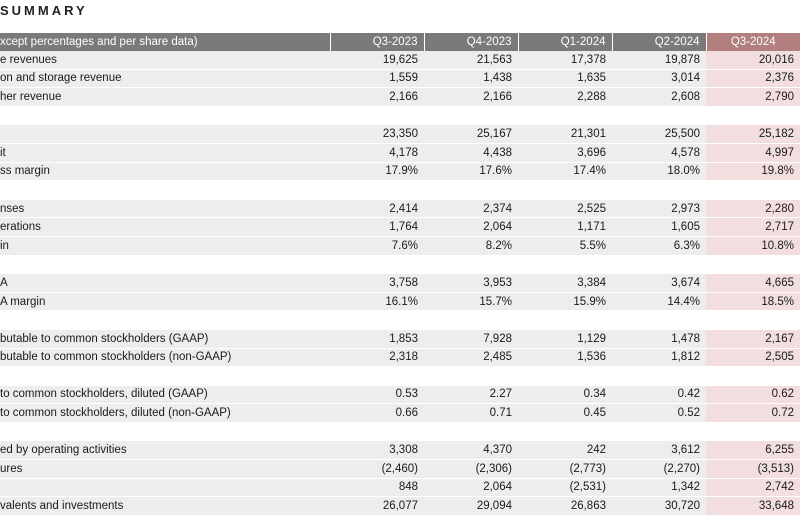  Describe the element at coordinates (565, 97) in the screenshot. I see `value-cell: 2,288` at that location.